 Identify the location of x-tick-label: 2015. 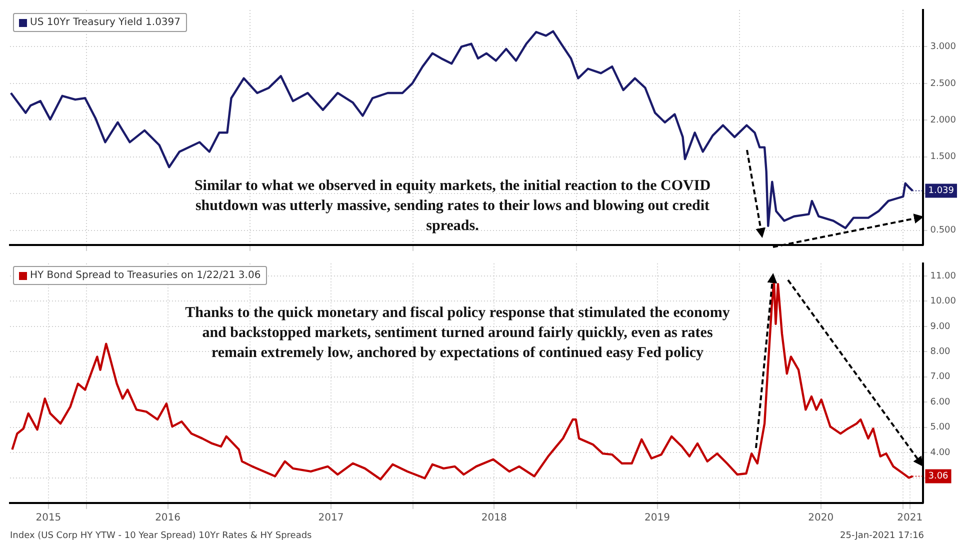
(49, 518).